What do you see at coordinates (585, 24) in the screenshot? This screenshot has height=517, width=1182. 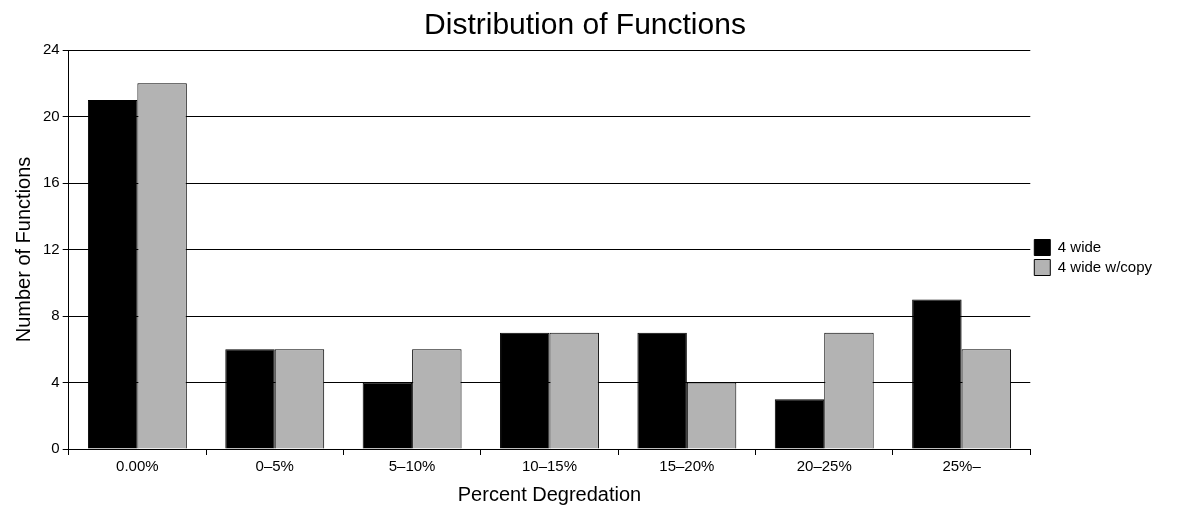 I see `chart-title: Distribution of Functions` at bounding box center [585, 24].